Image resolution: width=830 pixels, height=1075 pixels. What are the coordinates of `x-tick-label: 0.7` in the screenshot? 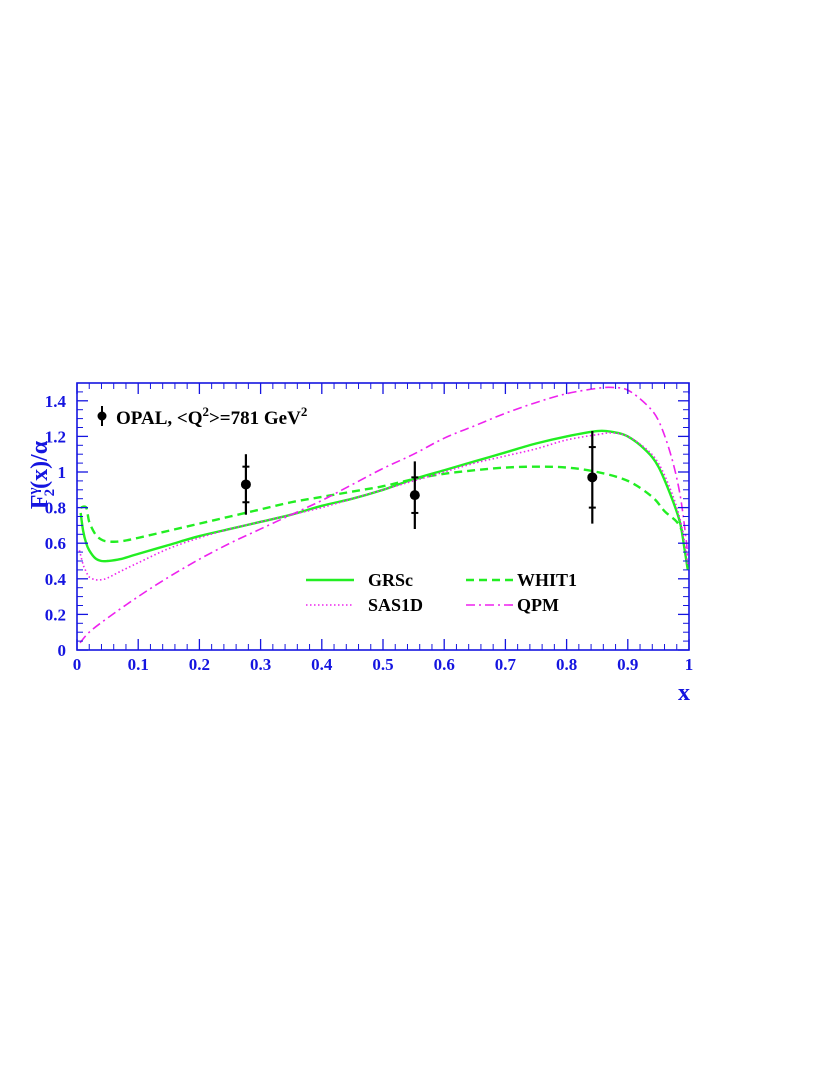 It's located at (506, 664).